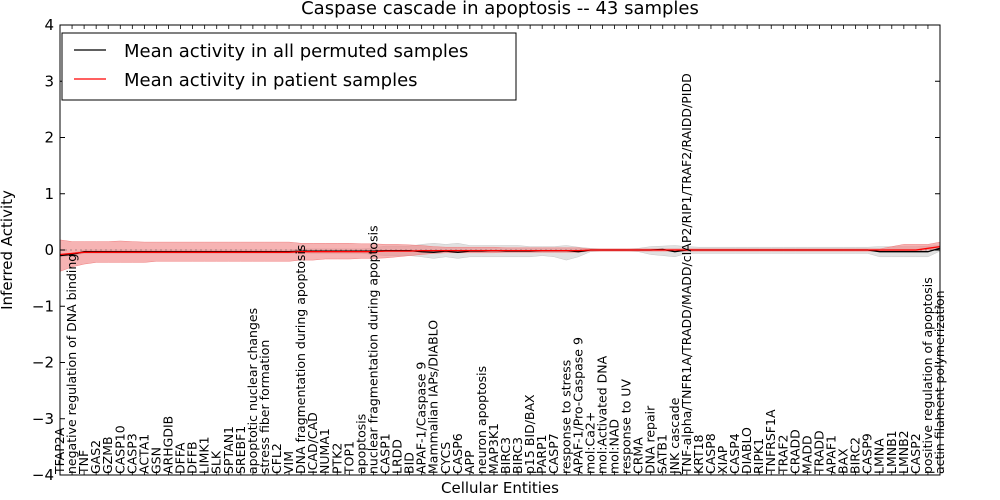 The width and height of the screenshot is (1000, 500). What do you see at coordinates (867, 453) in the screenshot?
I see `x-tick-label: CASP9` at bounding box center [867, 453].